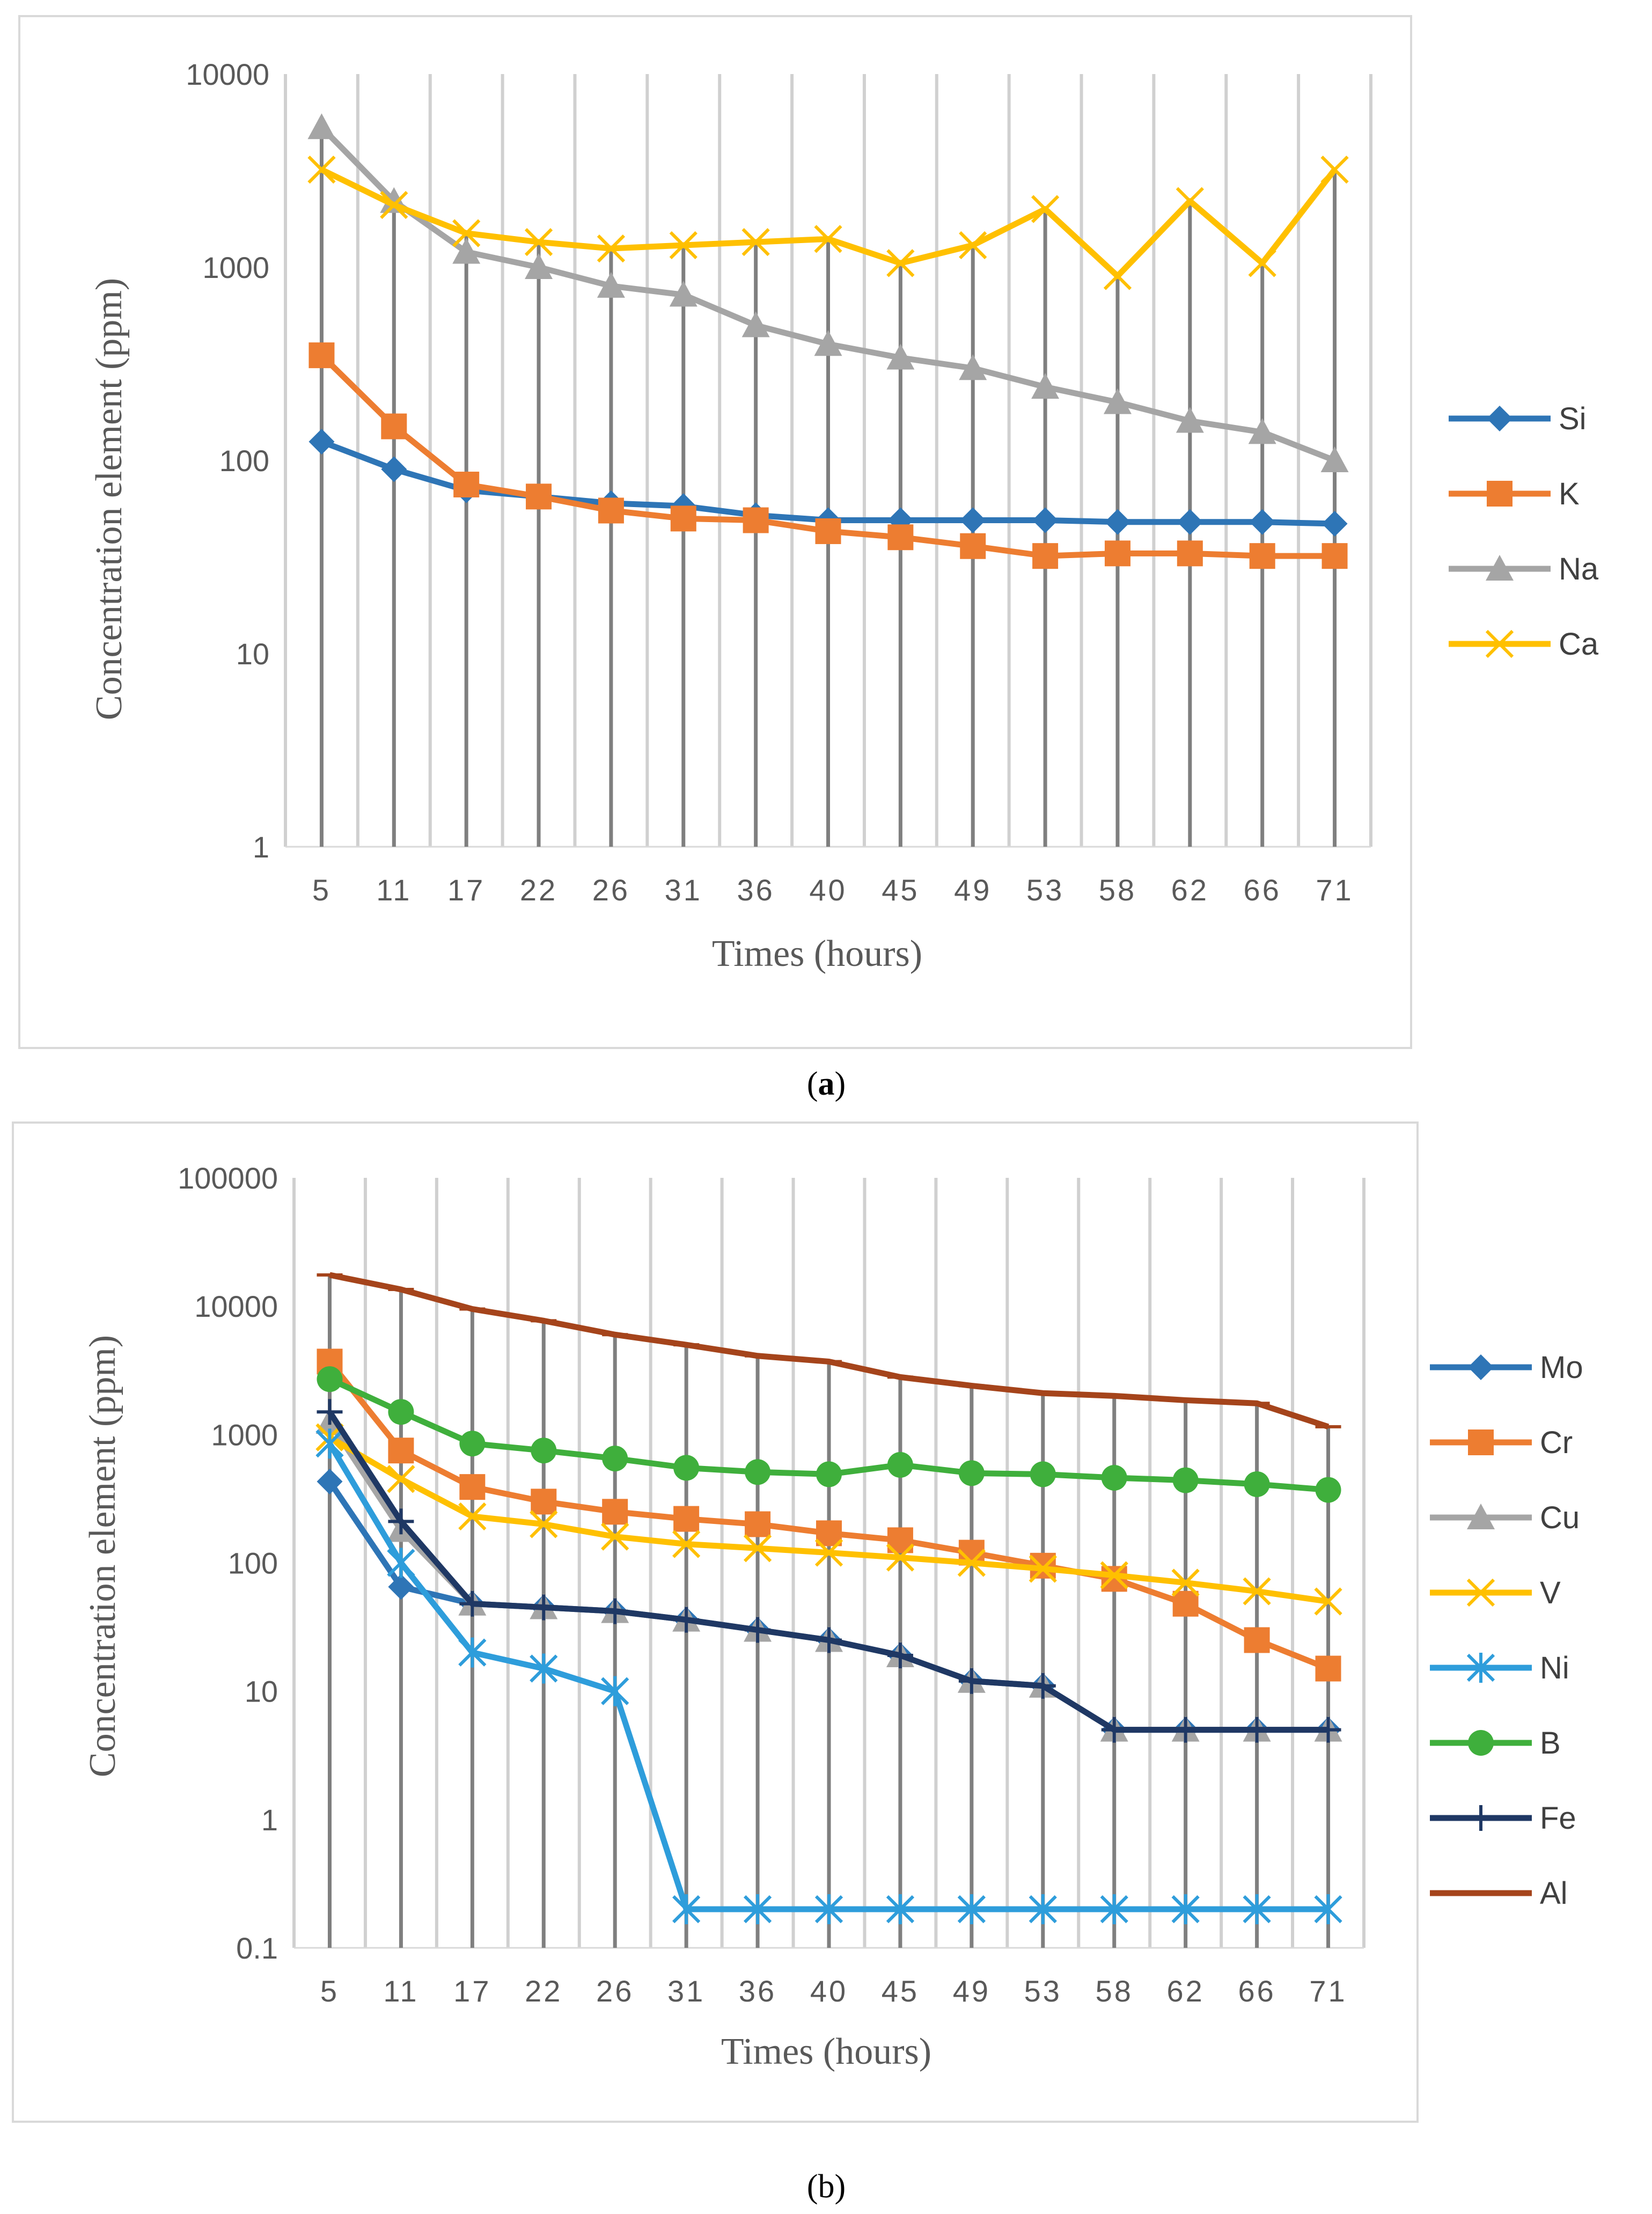  I want to click on legend-label: Cr, so click(1556, 1442).